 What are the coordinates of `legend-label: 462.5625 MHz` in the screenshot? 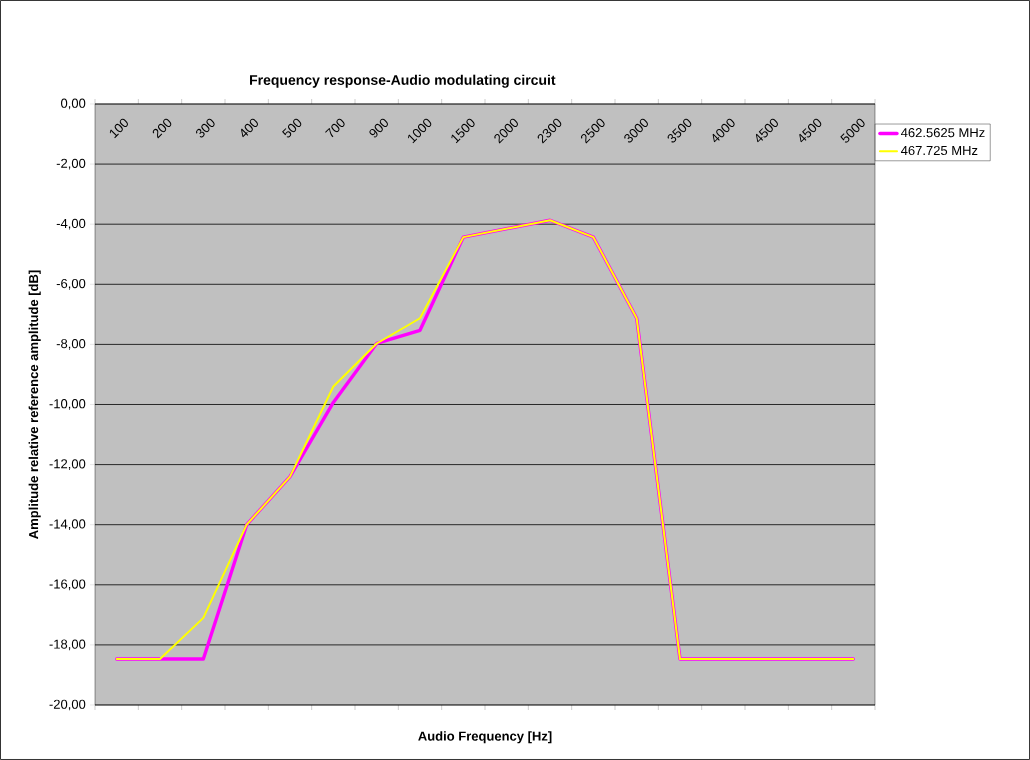 It's located at (942, 133).